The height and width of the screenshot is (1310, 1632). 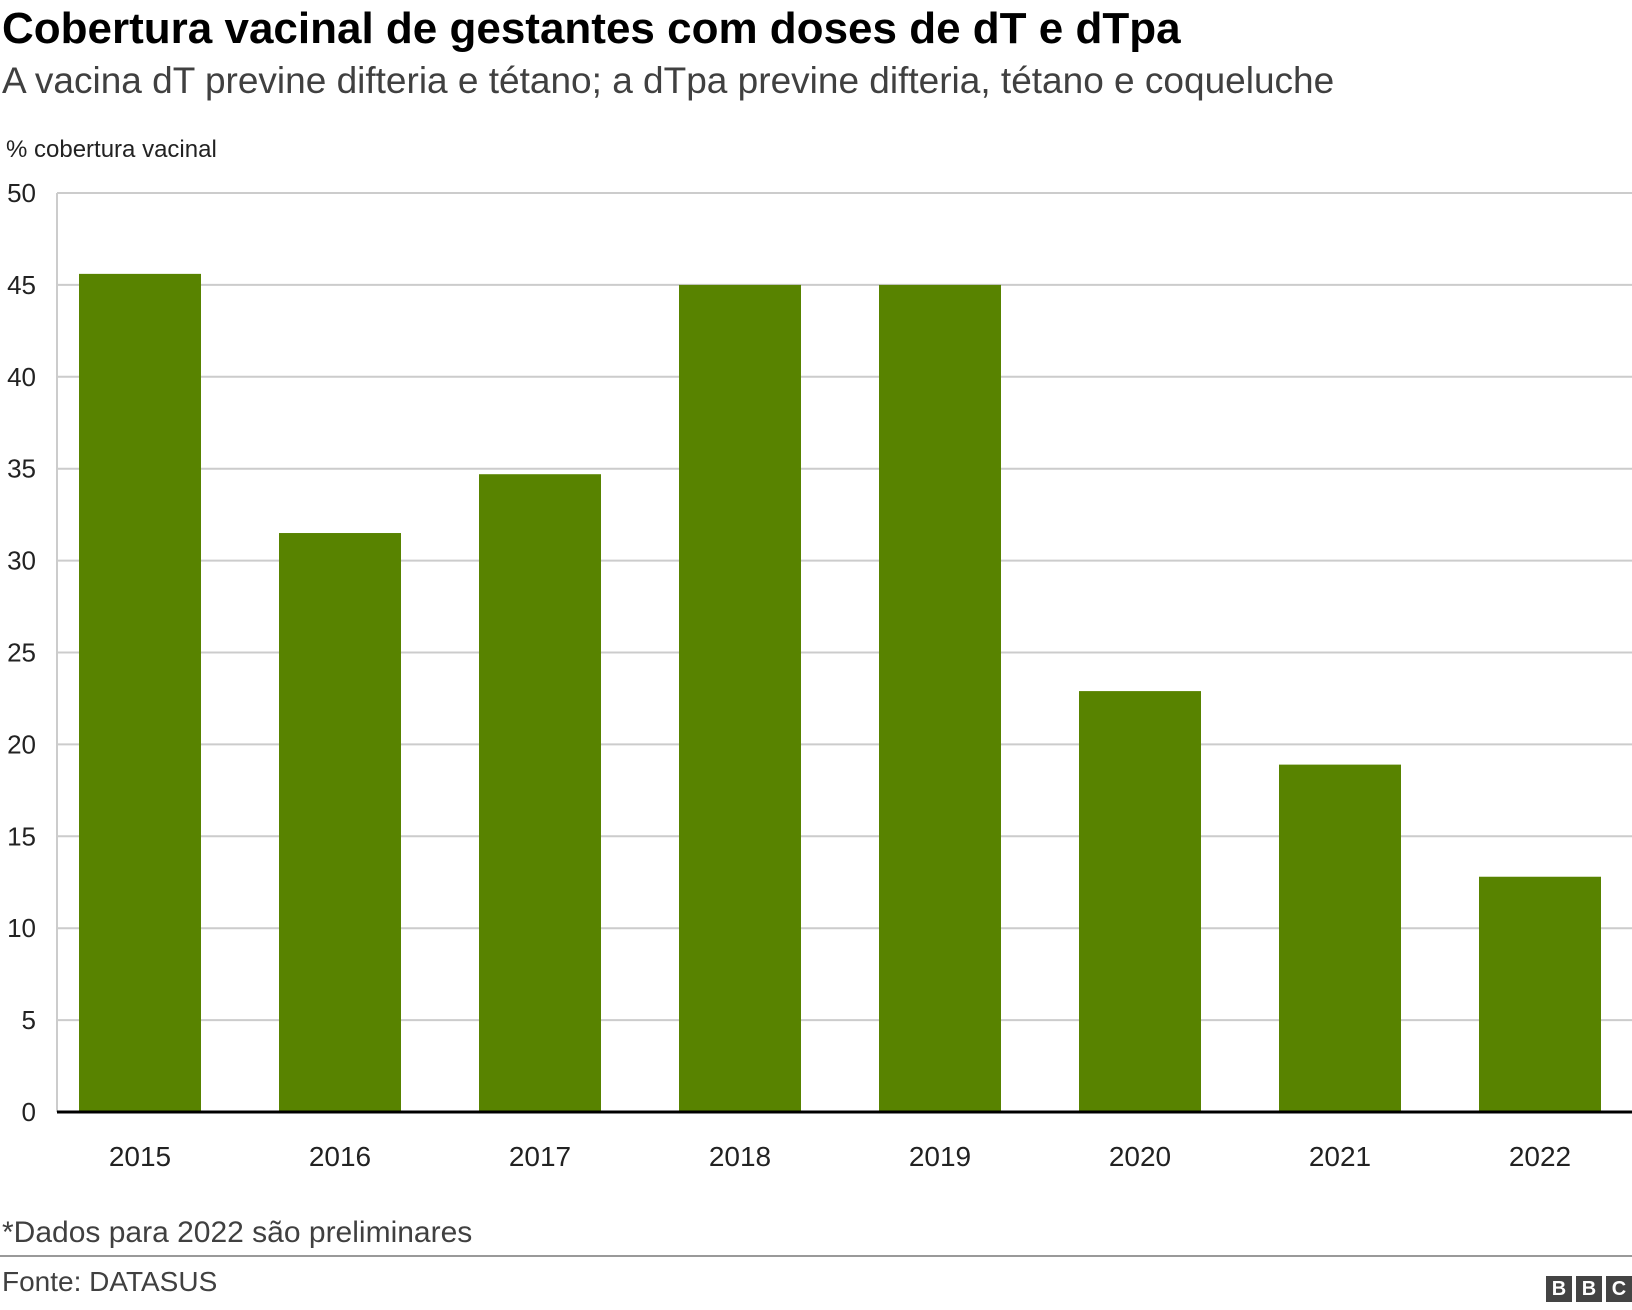 I want to click on y-tick-label: 45, so click(x=21, y=285).